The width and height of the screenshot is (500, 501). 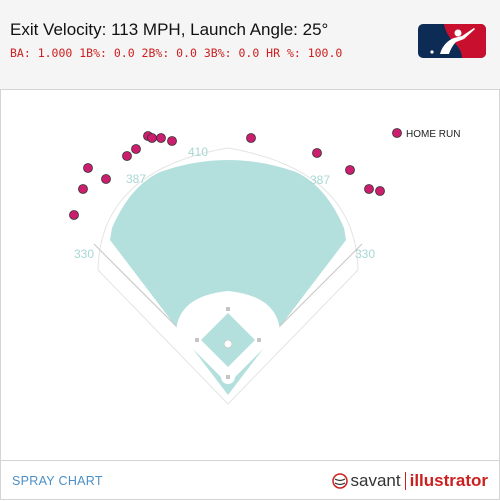 What do you see at coordinates (84, 254) in the screenshot?
I see `distance-label-left-line: 330` at bounding box center [84, 254].